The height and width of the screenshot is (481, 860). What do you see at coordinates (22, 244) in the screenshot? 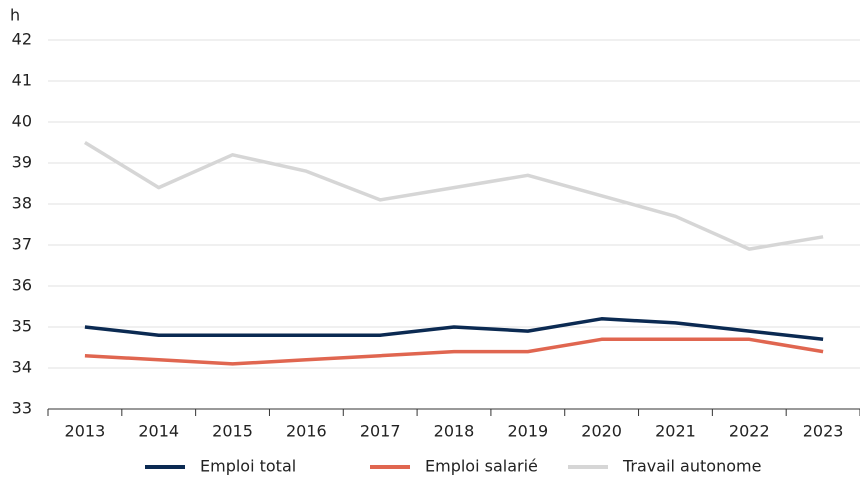
I see `y-tick-label: 37` at bounding box center [22, 244].